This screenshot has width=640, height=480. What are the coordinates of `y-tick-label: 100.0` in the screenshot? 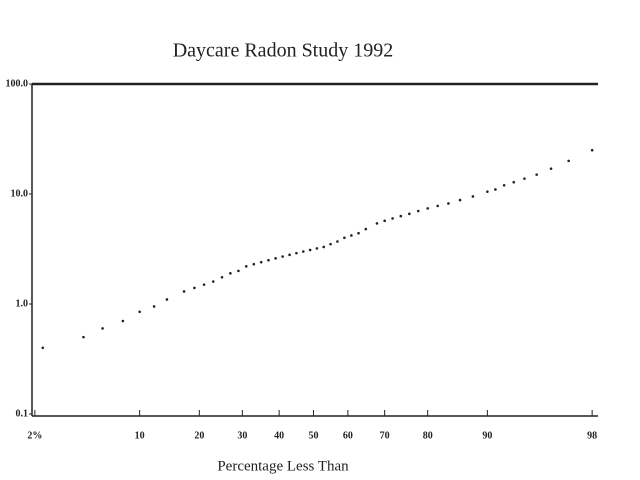 It's located at (17, 83).